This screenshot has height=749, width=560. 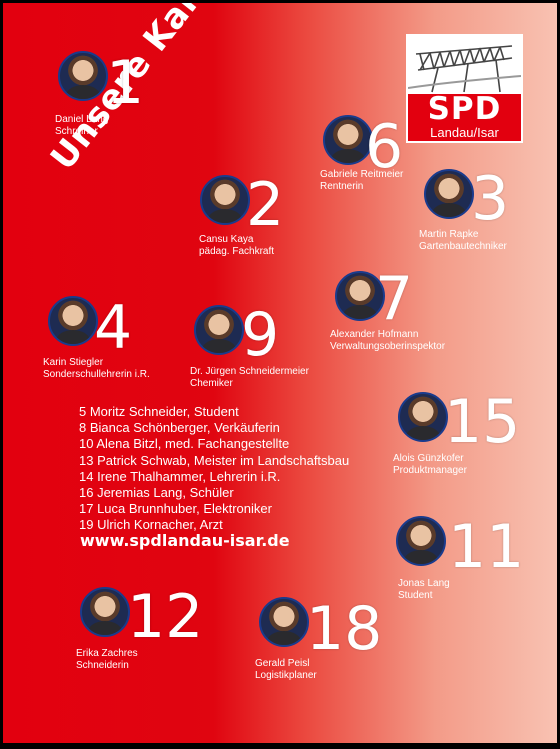 What do you see at coordinates (486, 547) in the screenshot?
I see `candidate-number-11: 11` at bounding box center [486, 547].